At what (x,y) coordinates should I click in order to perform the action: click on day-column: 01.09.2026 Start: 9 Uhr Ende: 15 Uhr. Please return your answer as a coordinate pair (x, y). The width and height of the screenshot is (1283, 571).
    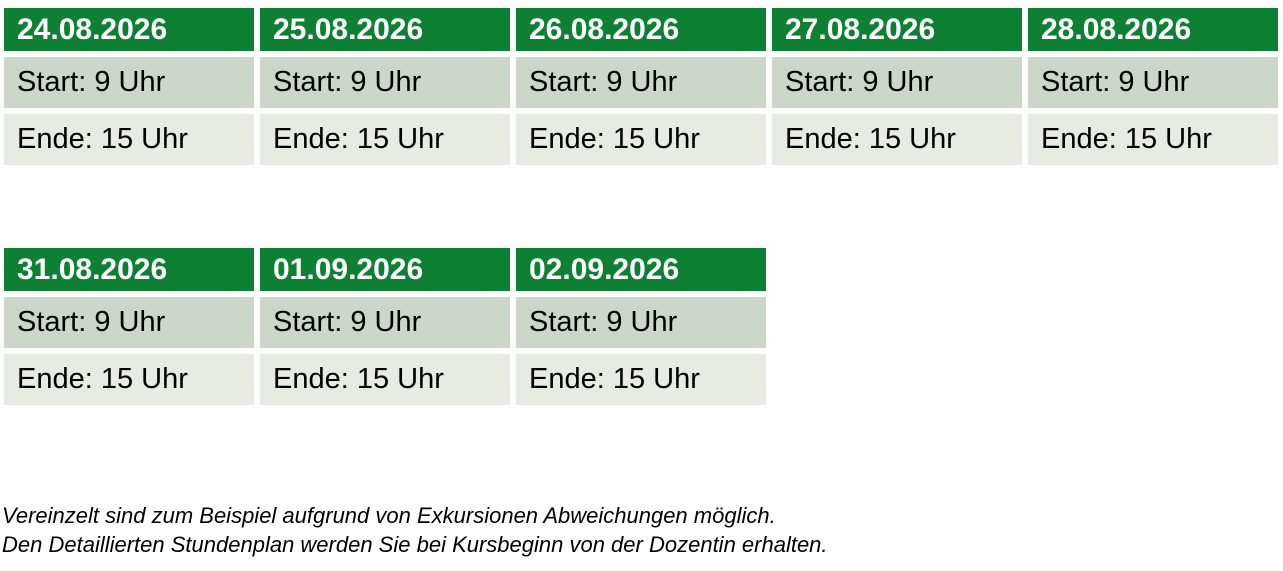
    Looking at the image, I should click on (385, 326).